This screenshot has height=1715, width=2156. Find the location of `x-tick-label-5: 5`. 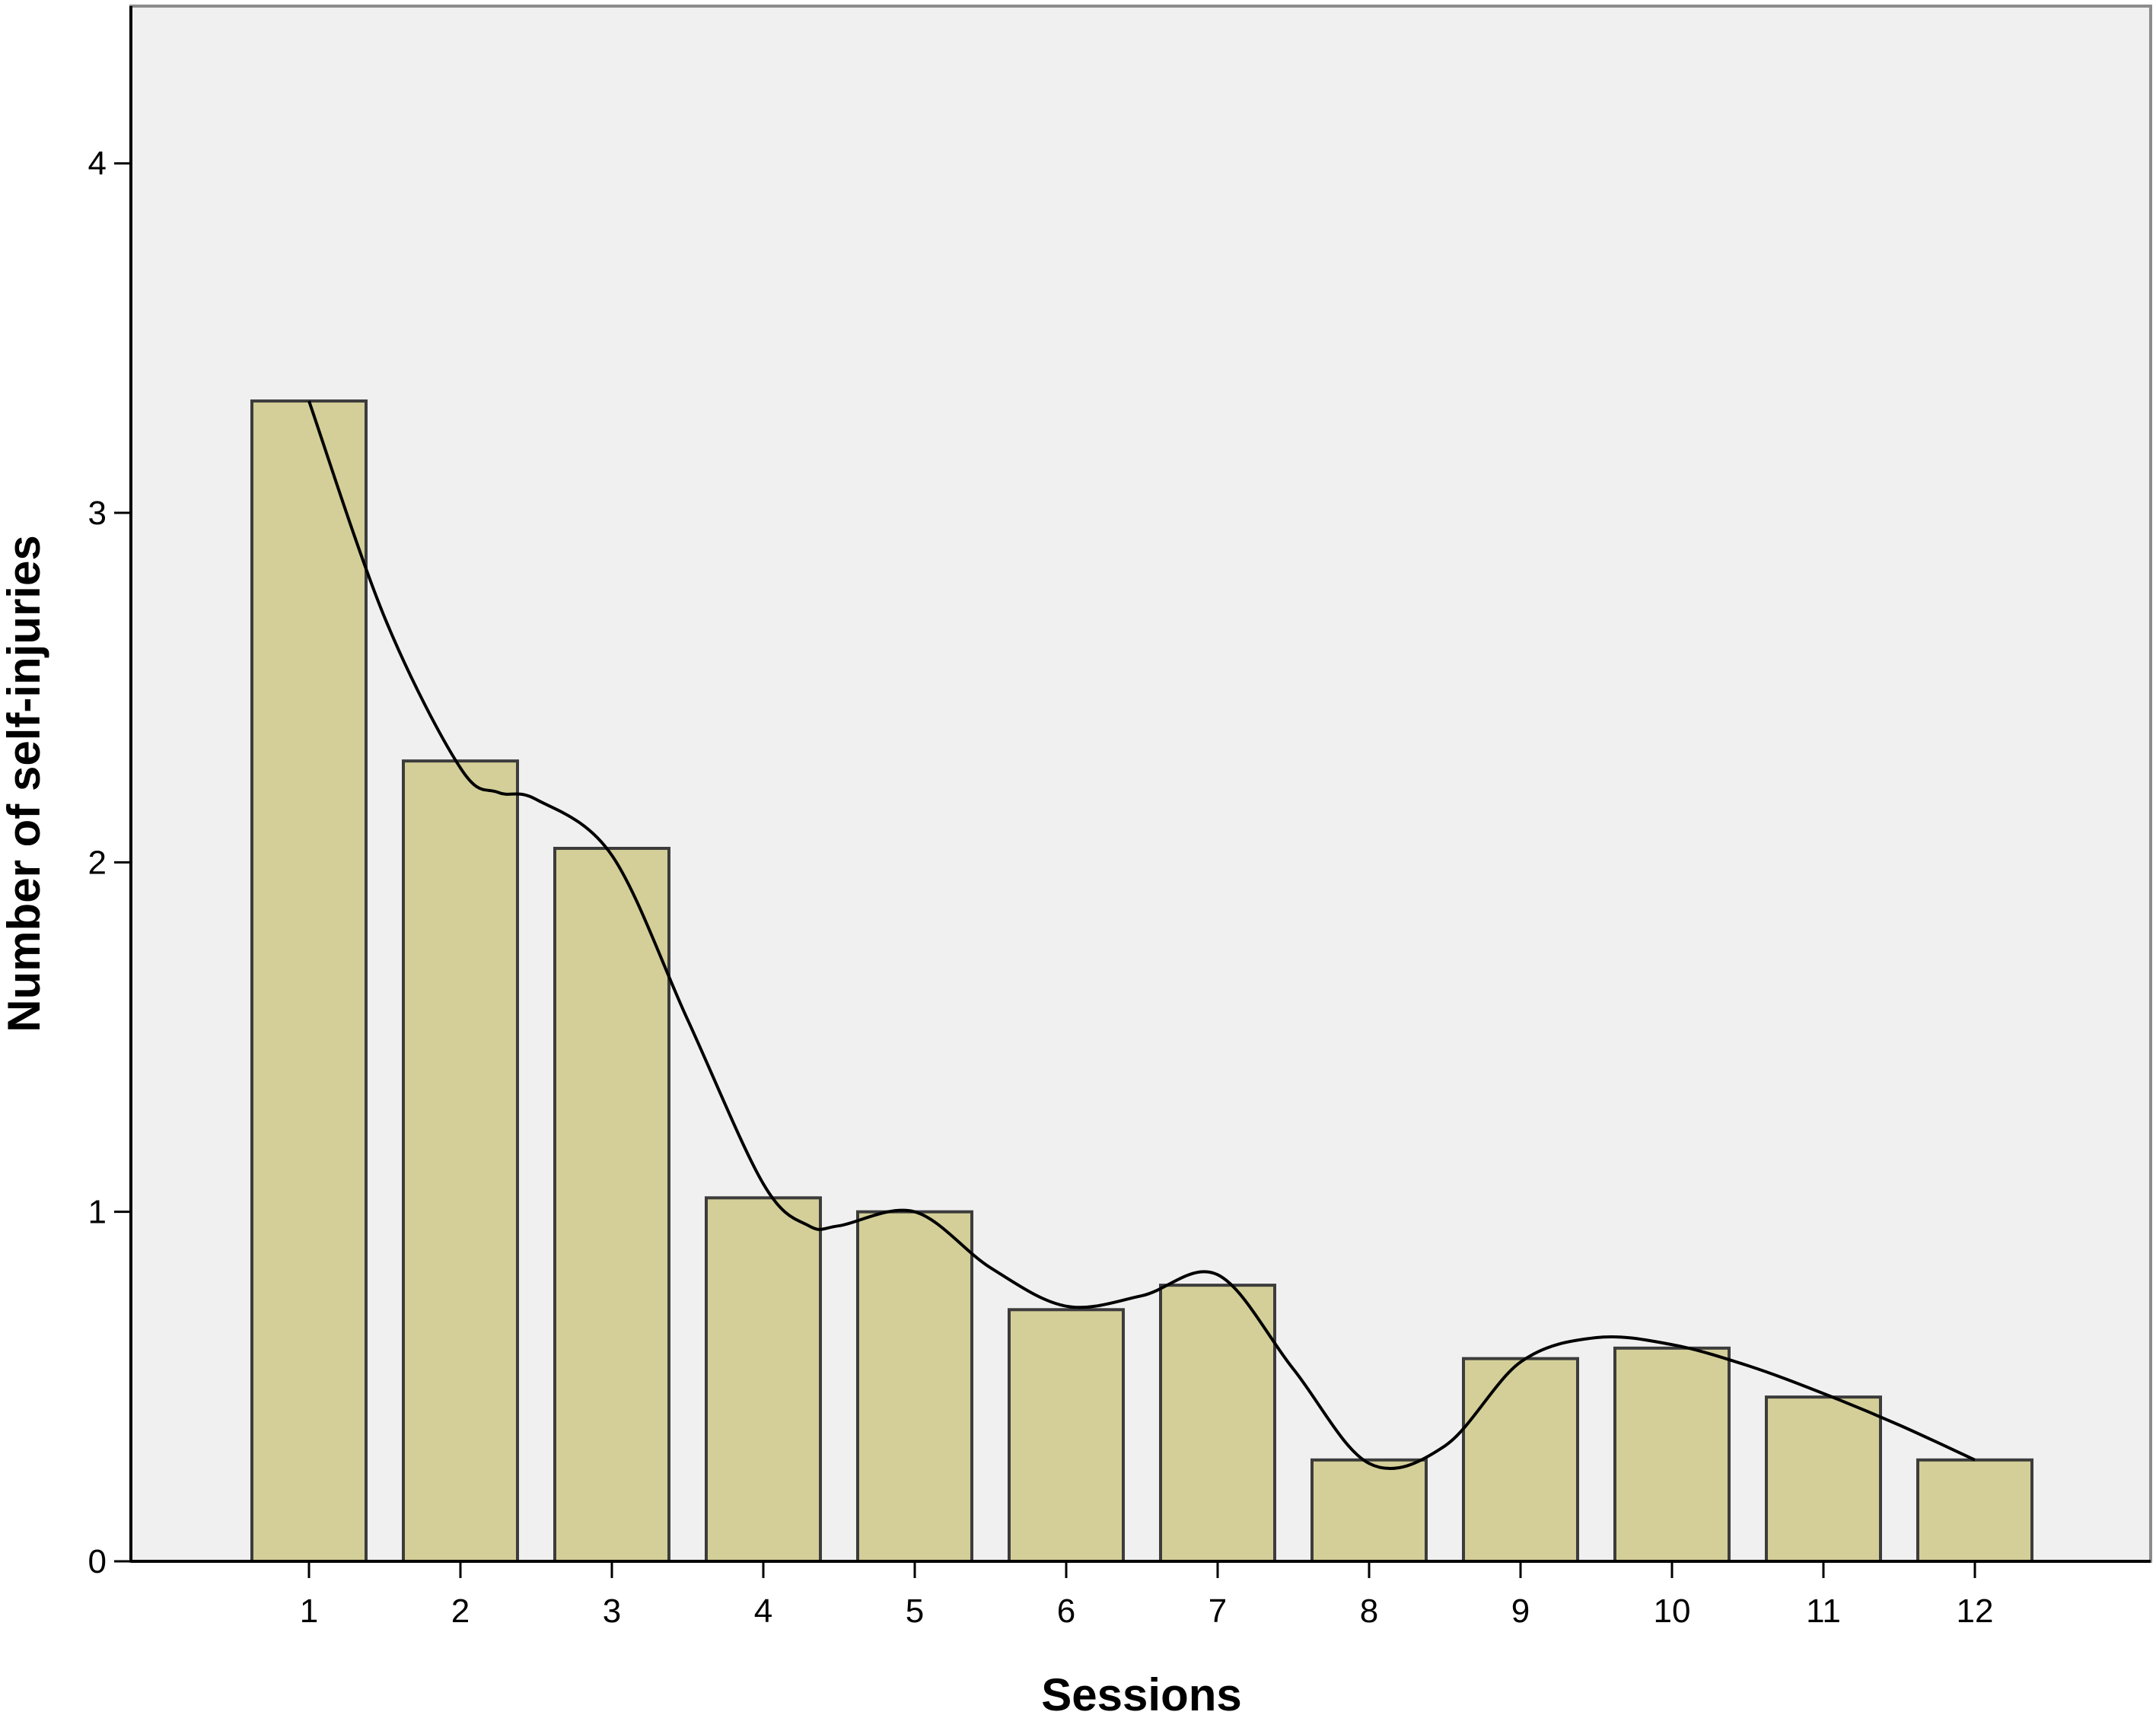

x-tick-label-5: 5 is located at coordinates (915, 1611).